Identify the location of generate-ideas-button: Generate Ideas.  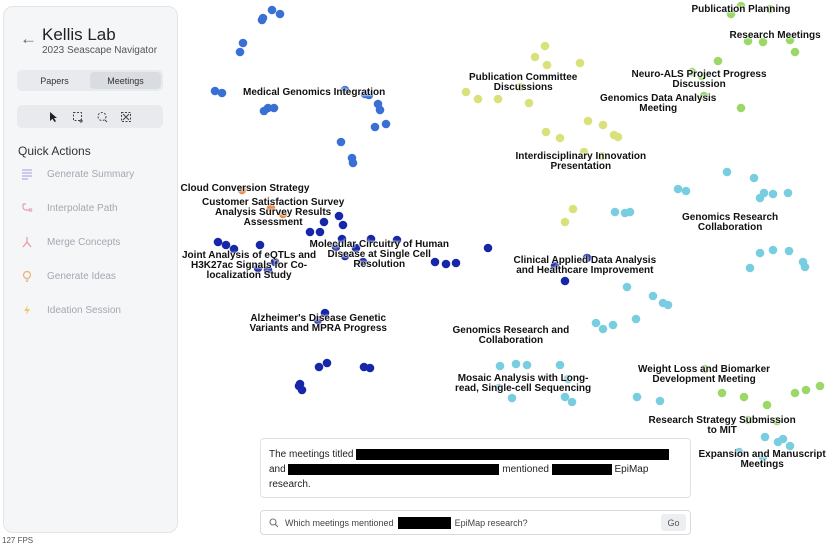
(68, 276).